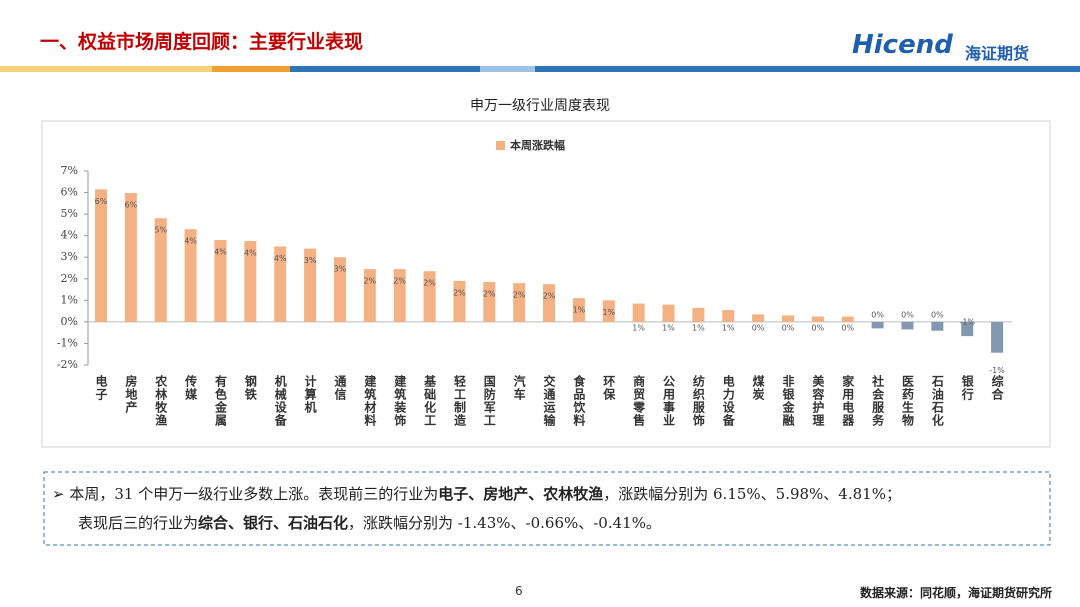  I want to click on text-bold: 电子、房地产、农林牧渔, so click(521, 494).